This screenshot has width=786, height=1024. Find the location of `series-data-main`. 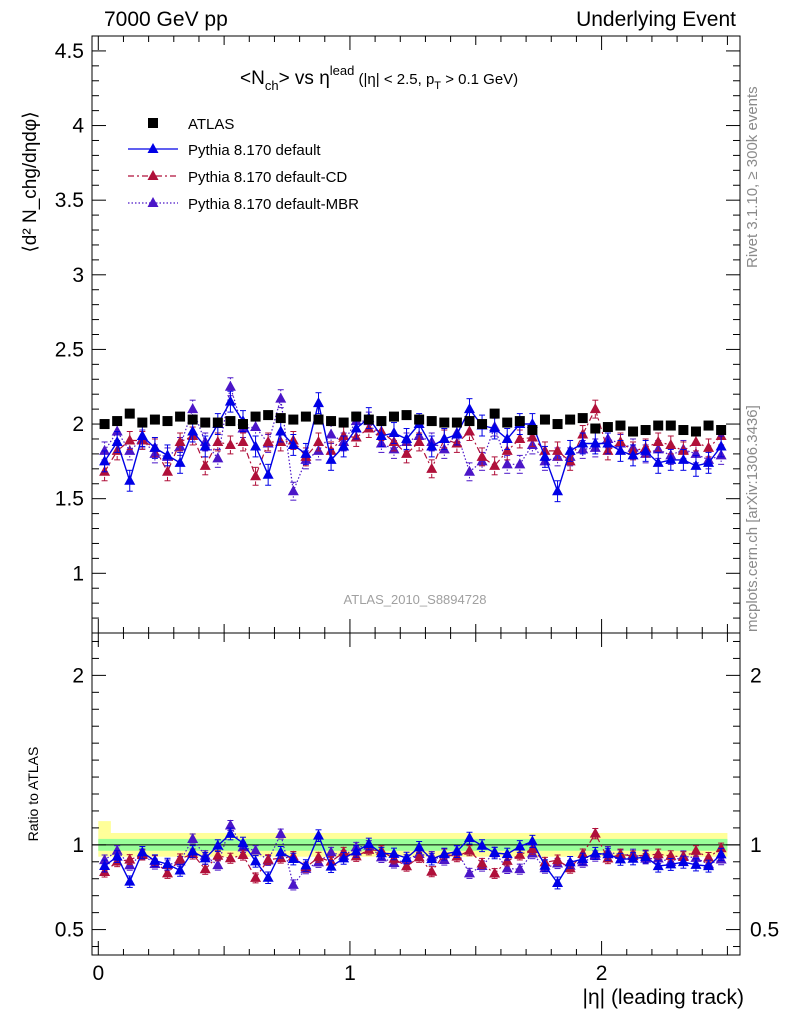

series-data-main is located at coordinates (413, 422).